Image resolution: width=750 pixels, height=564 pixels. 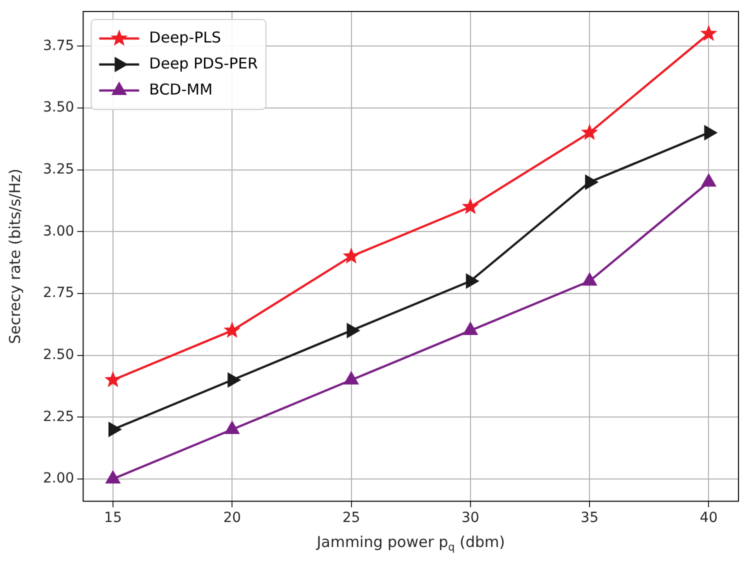 I want to click on y-tick-label: 3.75, so click(x=58, y=46).